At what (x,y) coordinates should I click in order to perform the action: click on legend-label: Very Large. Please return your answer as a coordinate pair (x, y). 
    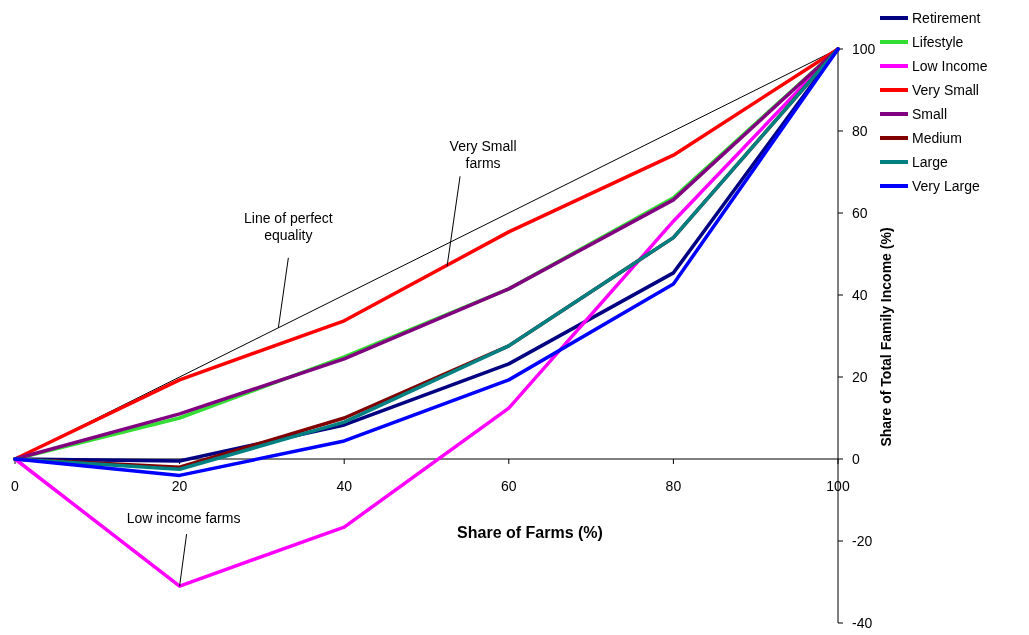
    Looking at the image, I should click on (946, 186).